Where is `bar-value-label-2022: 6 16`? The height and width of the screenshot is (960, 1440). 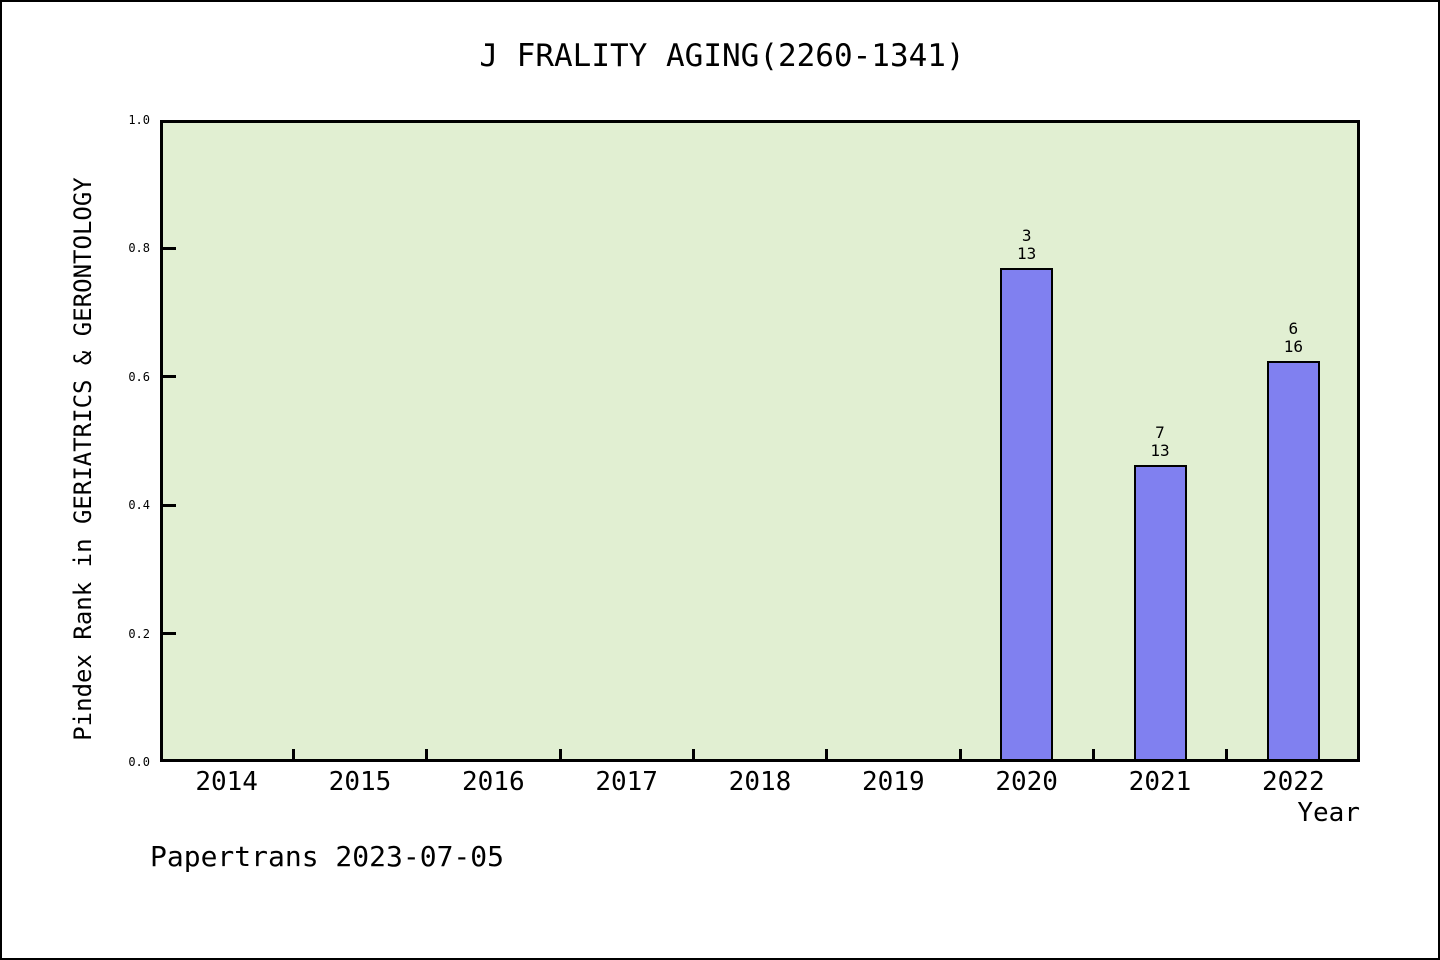 bar-value-label-2022: 6 16 is located at coordinates (1293, 337).